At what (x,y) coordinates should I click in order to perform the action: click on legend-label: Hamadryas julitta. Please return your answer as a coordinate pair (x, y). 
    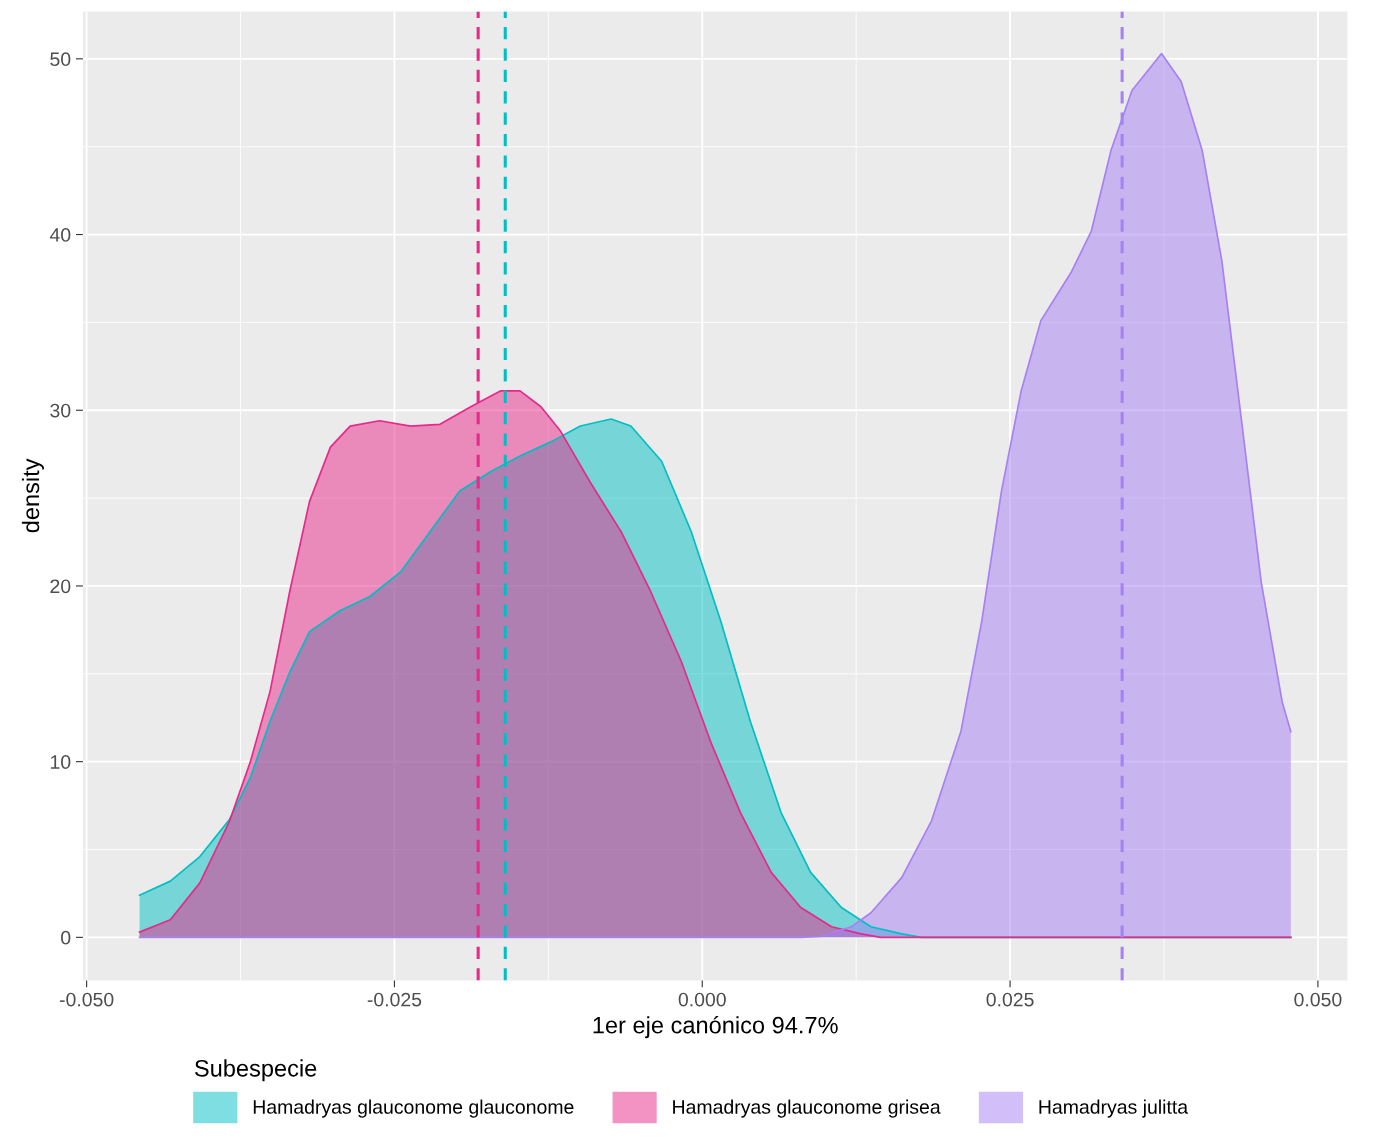
    Looking at the image, I should click on (1114, 1108).